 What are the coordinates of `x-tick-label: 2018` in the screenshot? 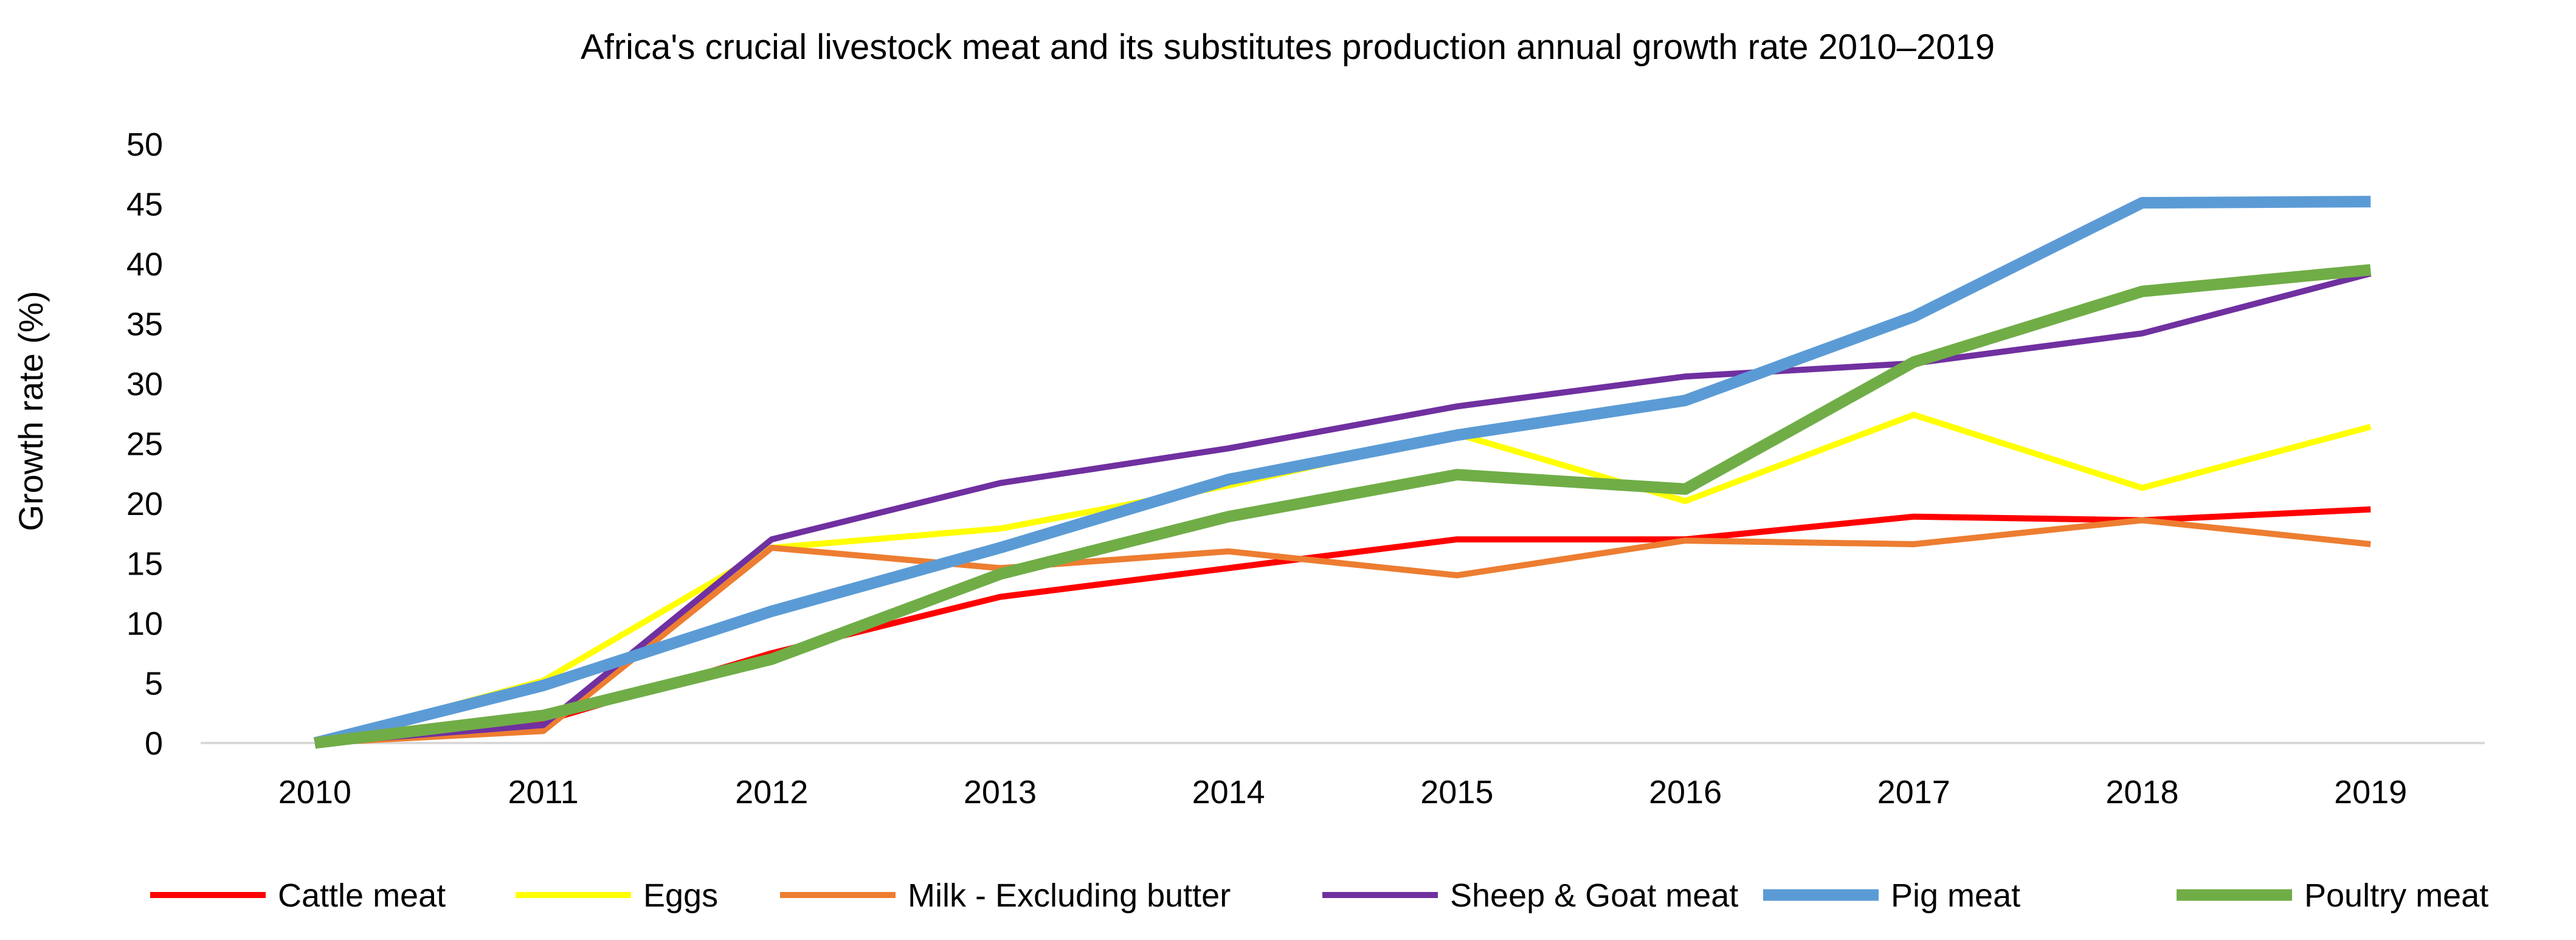 It's located at (2141, 792).